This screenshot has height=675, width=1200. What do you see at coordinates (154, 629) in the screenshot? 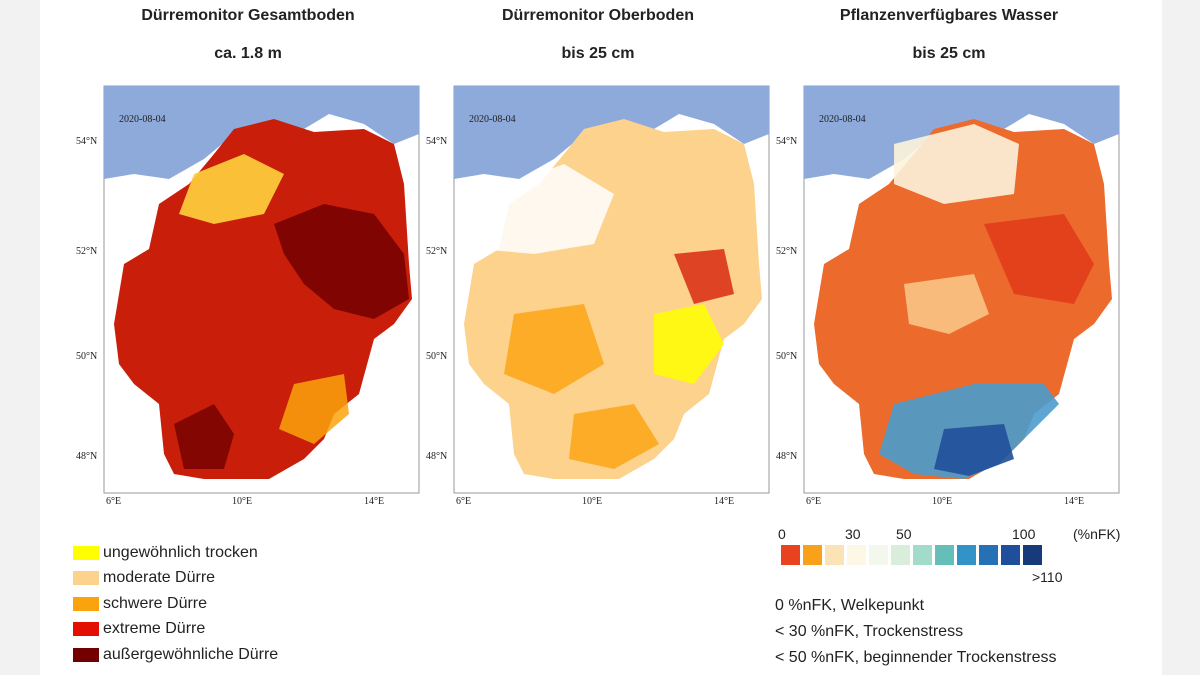
I see `legend-label: extreme Dürre` at bounding box center [154, 629].